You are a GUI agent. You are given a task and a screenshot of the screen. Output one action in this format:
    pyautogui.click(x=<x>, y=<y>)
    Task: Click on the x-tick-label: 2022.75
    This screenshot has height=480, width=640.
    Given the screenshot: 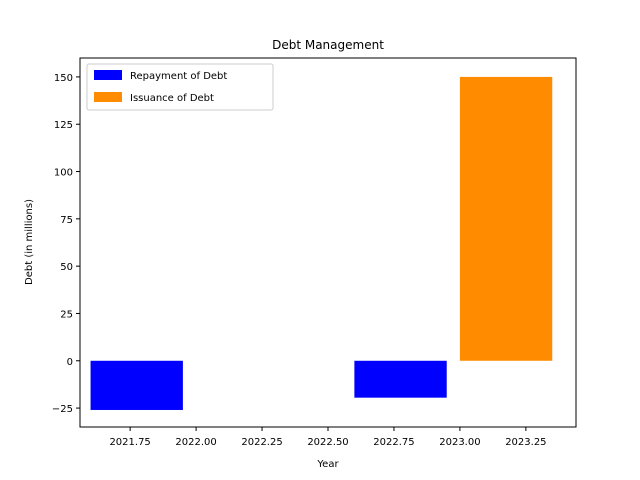 What is the action you would take?
    pyautogui.click(x=393, y=442)
    